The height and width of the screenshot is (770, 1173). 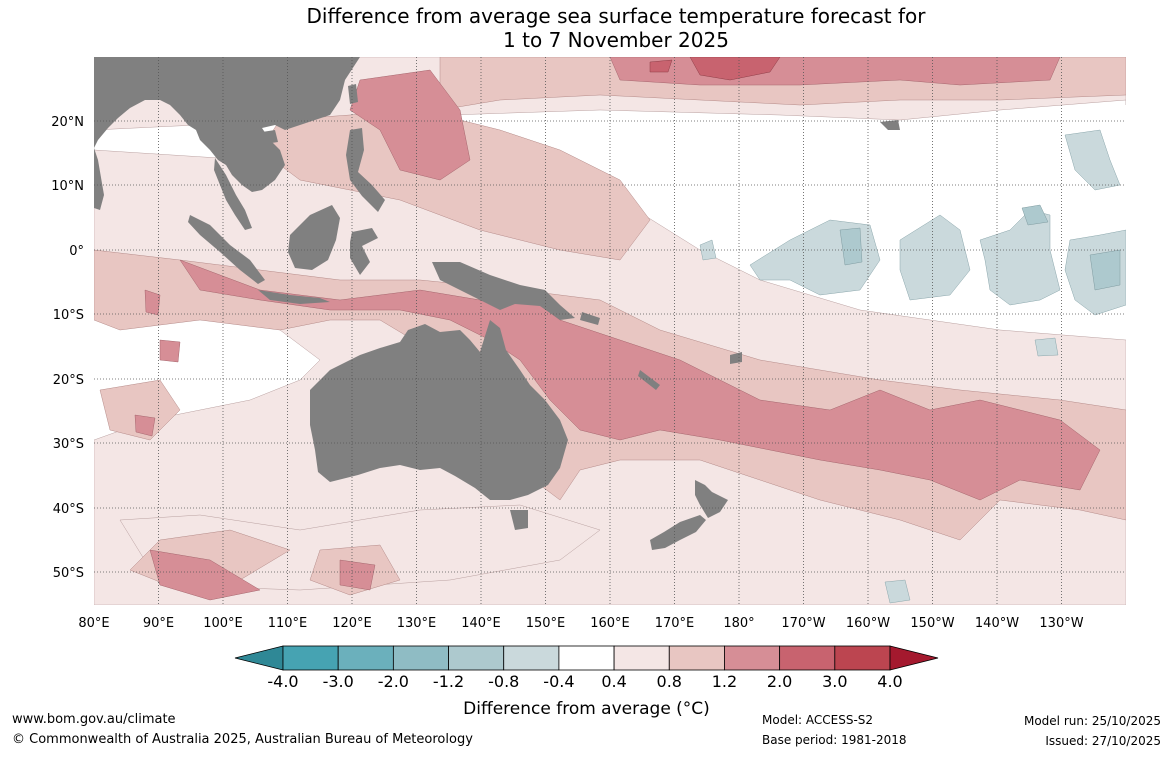 What do you see at coordinates (67, 348) in the screenshot?
I see `latitude-labels: 20°N 10°N 0° 10°S 20°S 30°S 40°S 50°S` at bounding box center [67, 348].